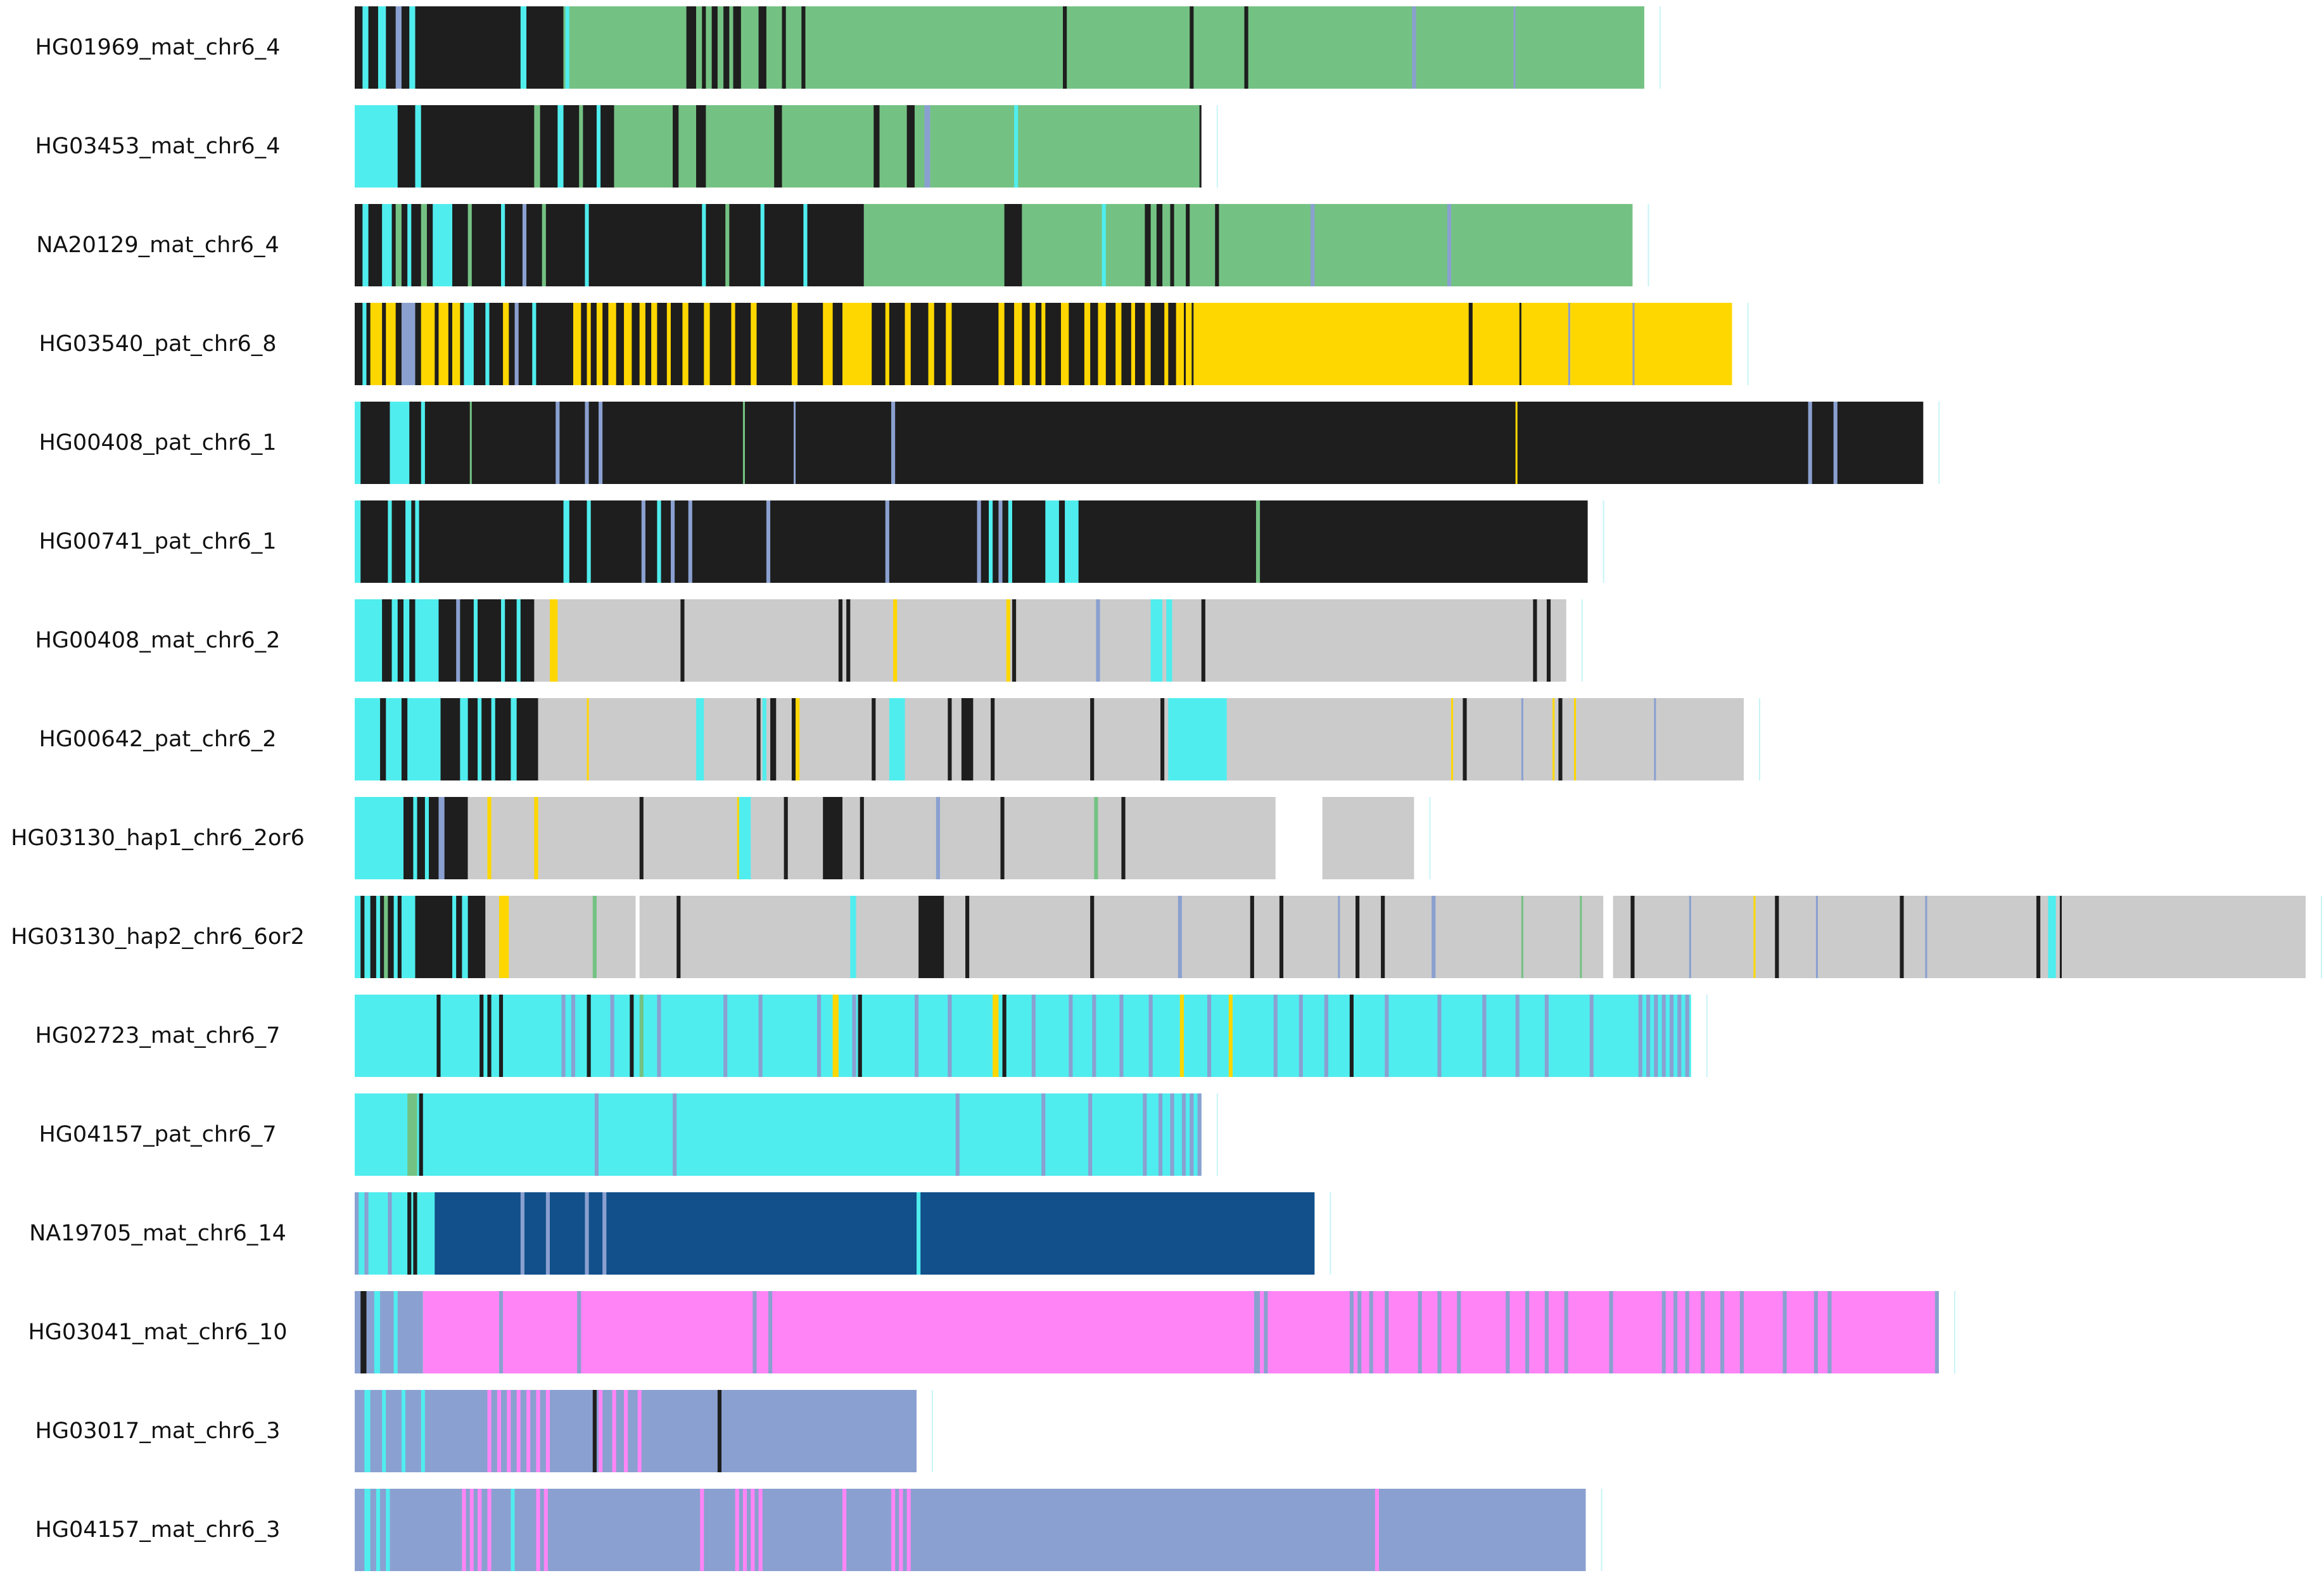 Image resolution: width=2324 pixels, height=1573 pixels. What do you see at coordinates (641, 1036) in the screenshot?
I see `segment-green` at bounding box center [641, 1036].